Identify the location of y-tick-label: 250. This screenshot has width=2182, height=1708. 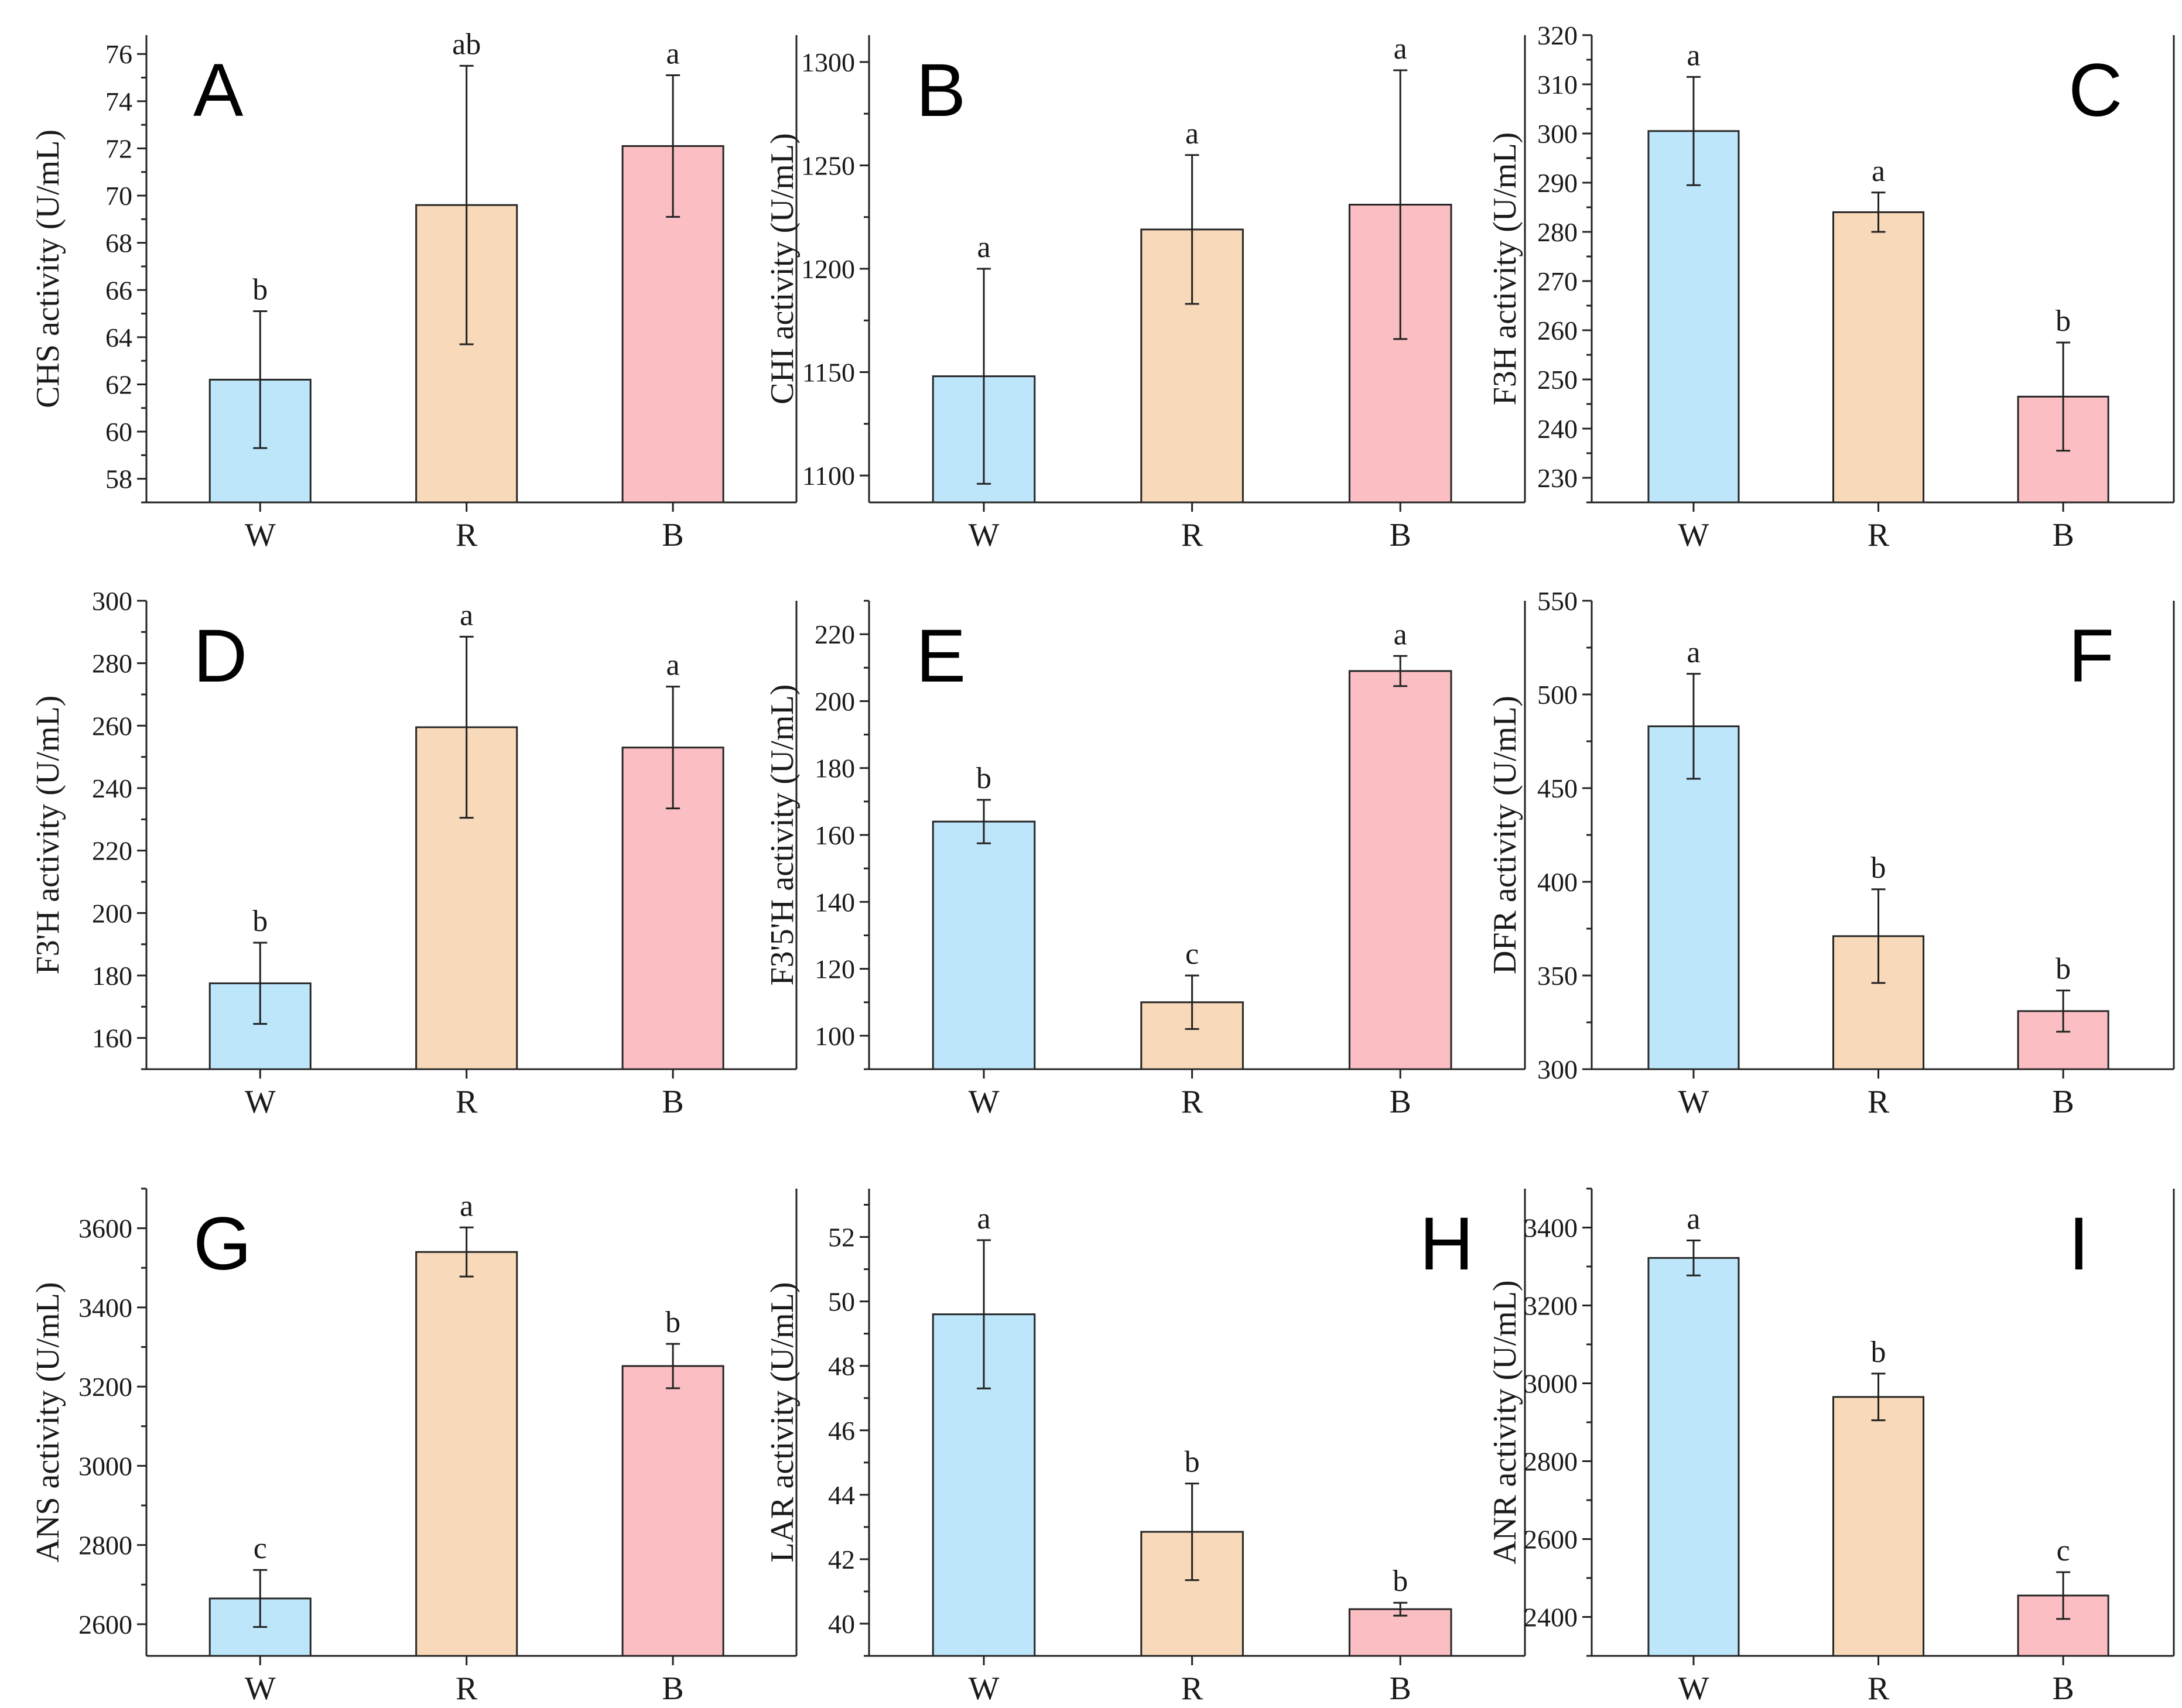
(1558, 380).